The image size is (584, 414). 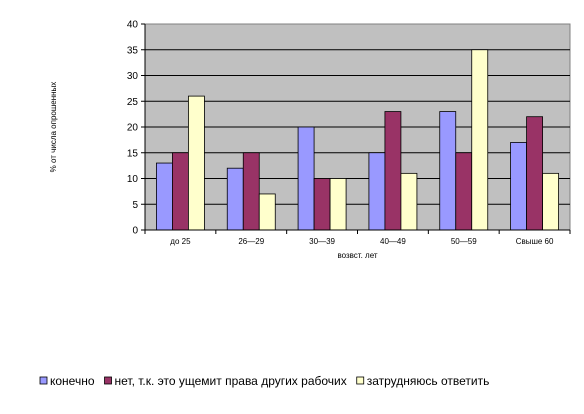 I want to click on y-tick-label: 35, so click(x=133, y=50).